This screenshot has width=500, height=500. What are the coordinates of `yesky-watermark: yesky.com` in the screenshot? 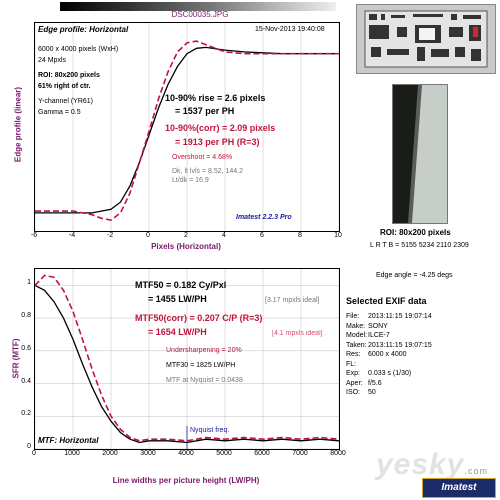 It's located at (432, 465).